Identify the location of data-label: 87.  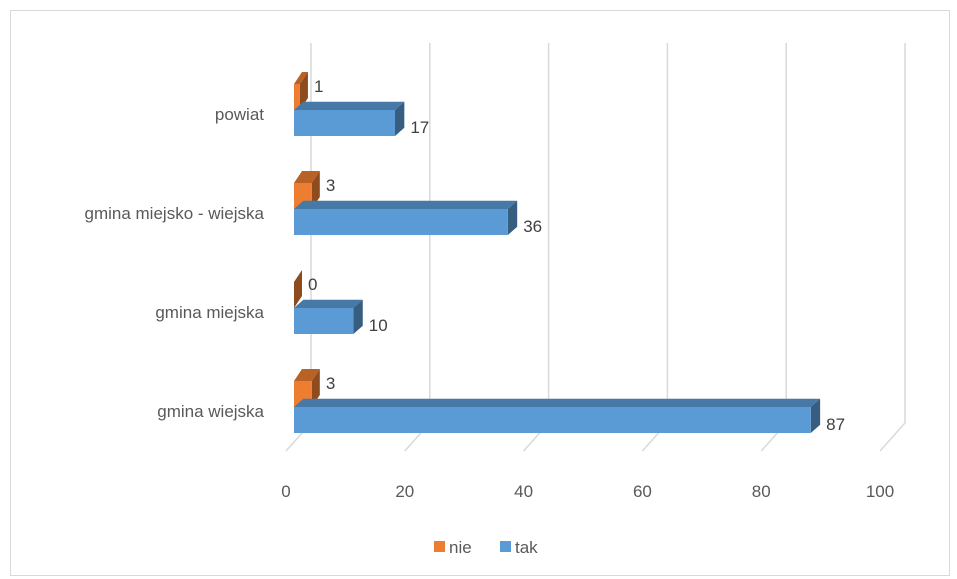
(835, 424).